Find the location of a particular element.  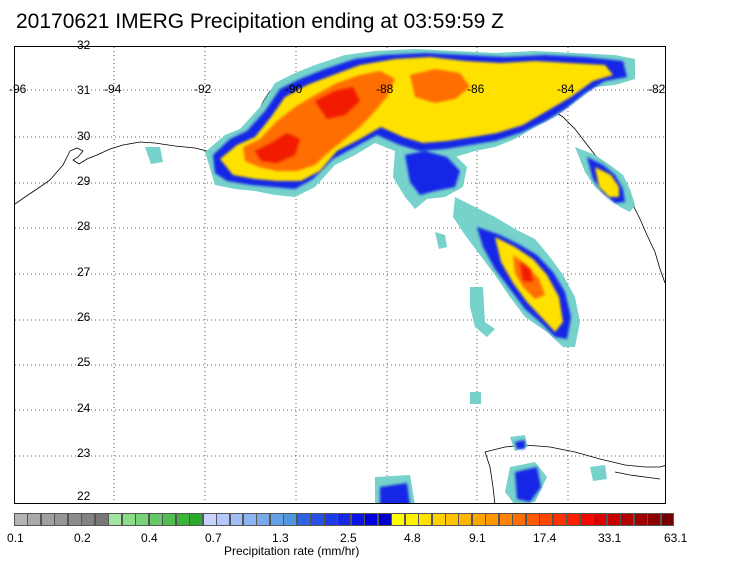

lon-label: -96 is located at coordinates (18, 89).